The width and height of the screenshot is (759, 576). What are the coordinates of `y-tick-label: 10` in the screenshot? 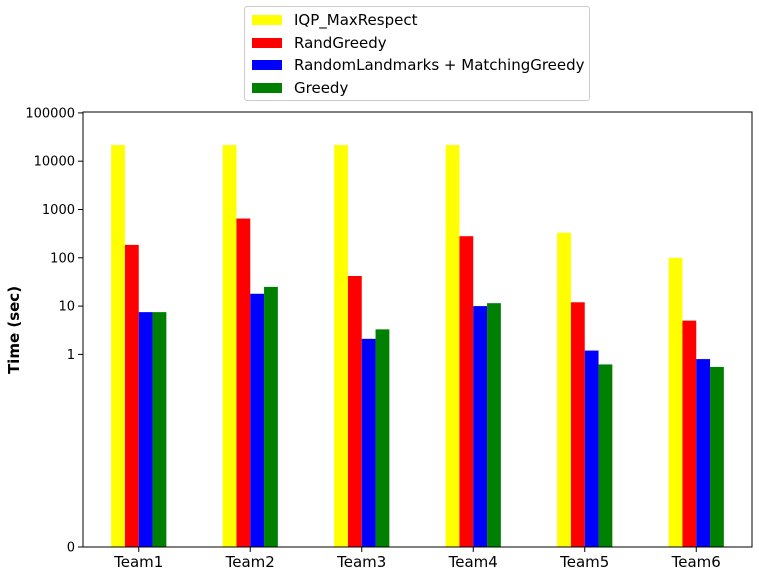 It's located at (66, 307).